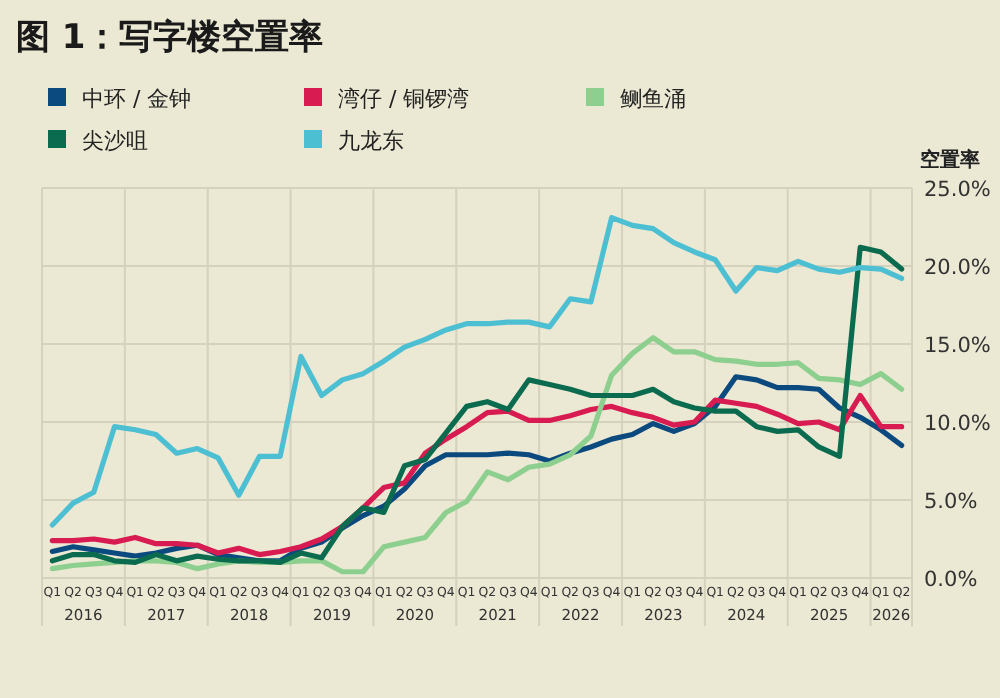  I want to click on legend-label: 尖沙咀, so click(115, 141).